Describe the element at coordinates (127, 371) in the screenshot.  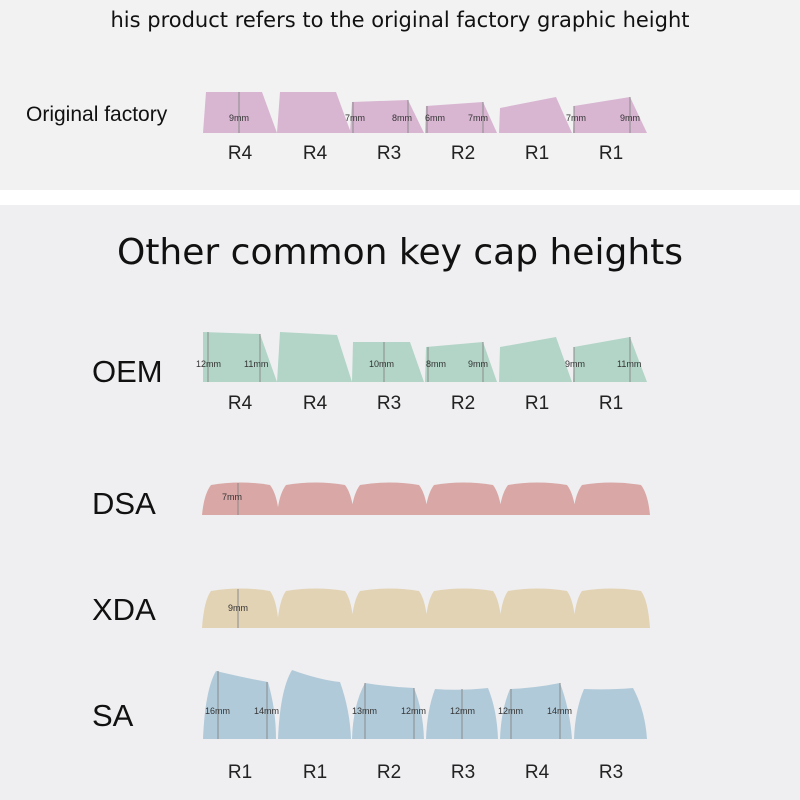
I see `row-label-oem: OEM` at that location.